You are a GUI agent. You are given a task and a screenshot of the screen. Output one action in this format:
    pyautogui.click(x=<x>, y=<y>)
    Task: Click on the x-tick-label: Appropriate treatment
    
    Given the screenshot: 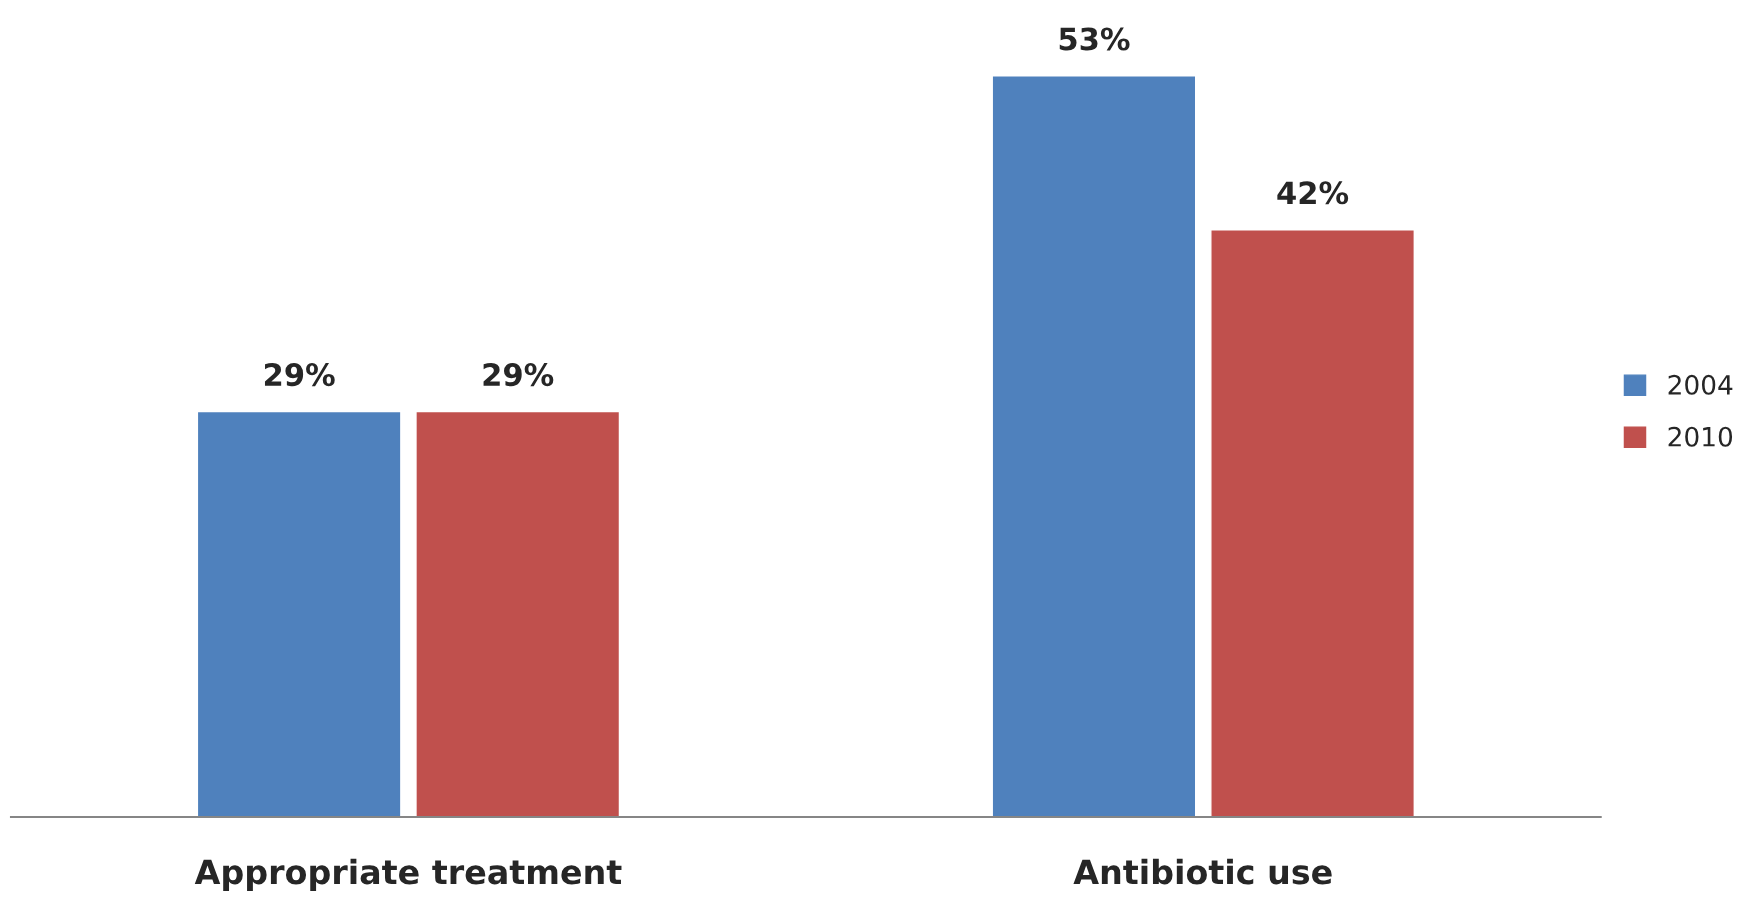 What is the action you would take?
    pyautogui.click(x=408, y=874)
    